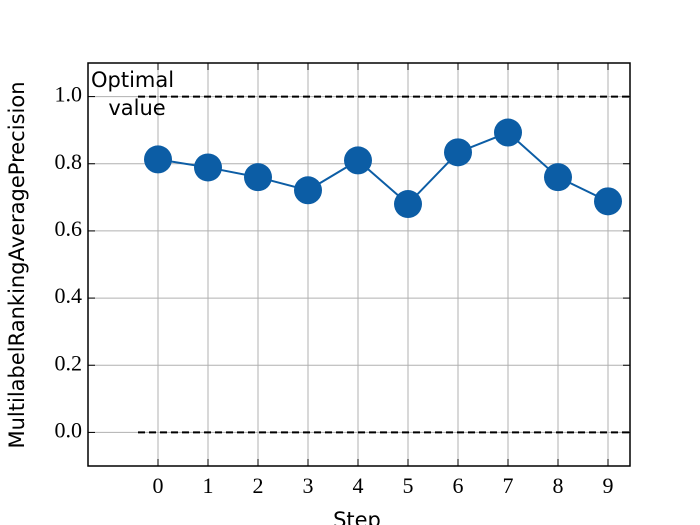  What do you see at coordinates (69, 94) in the screenshot?
I see `y-tick-label: 1.0` at bounding box center [69, 94].